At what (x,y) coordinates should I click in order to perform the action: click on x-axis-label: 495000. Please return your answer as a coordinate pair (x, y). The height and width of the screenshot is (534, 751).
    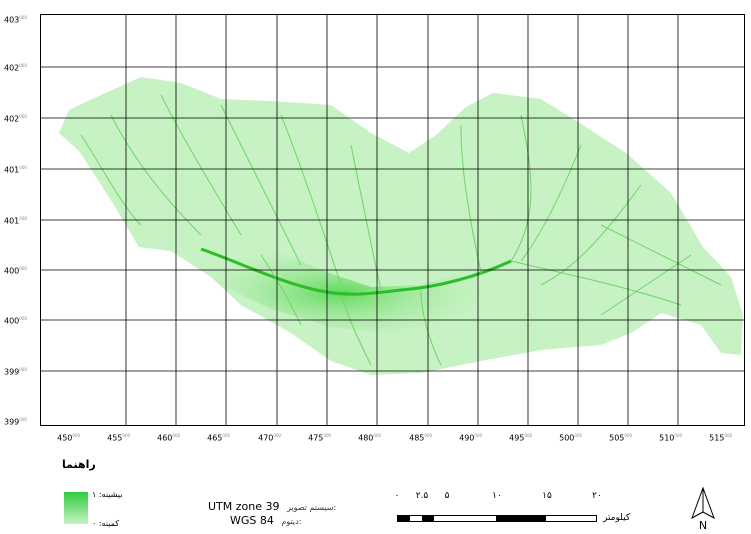
    Looking at the image, I should click on (521, 438).